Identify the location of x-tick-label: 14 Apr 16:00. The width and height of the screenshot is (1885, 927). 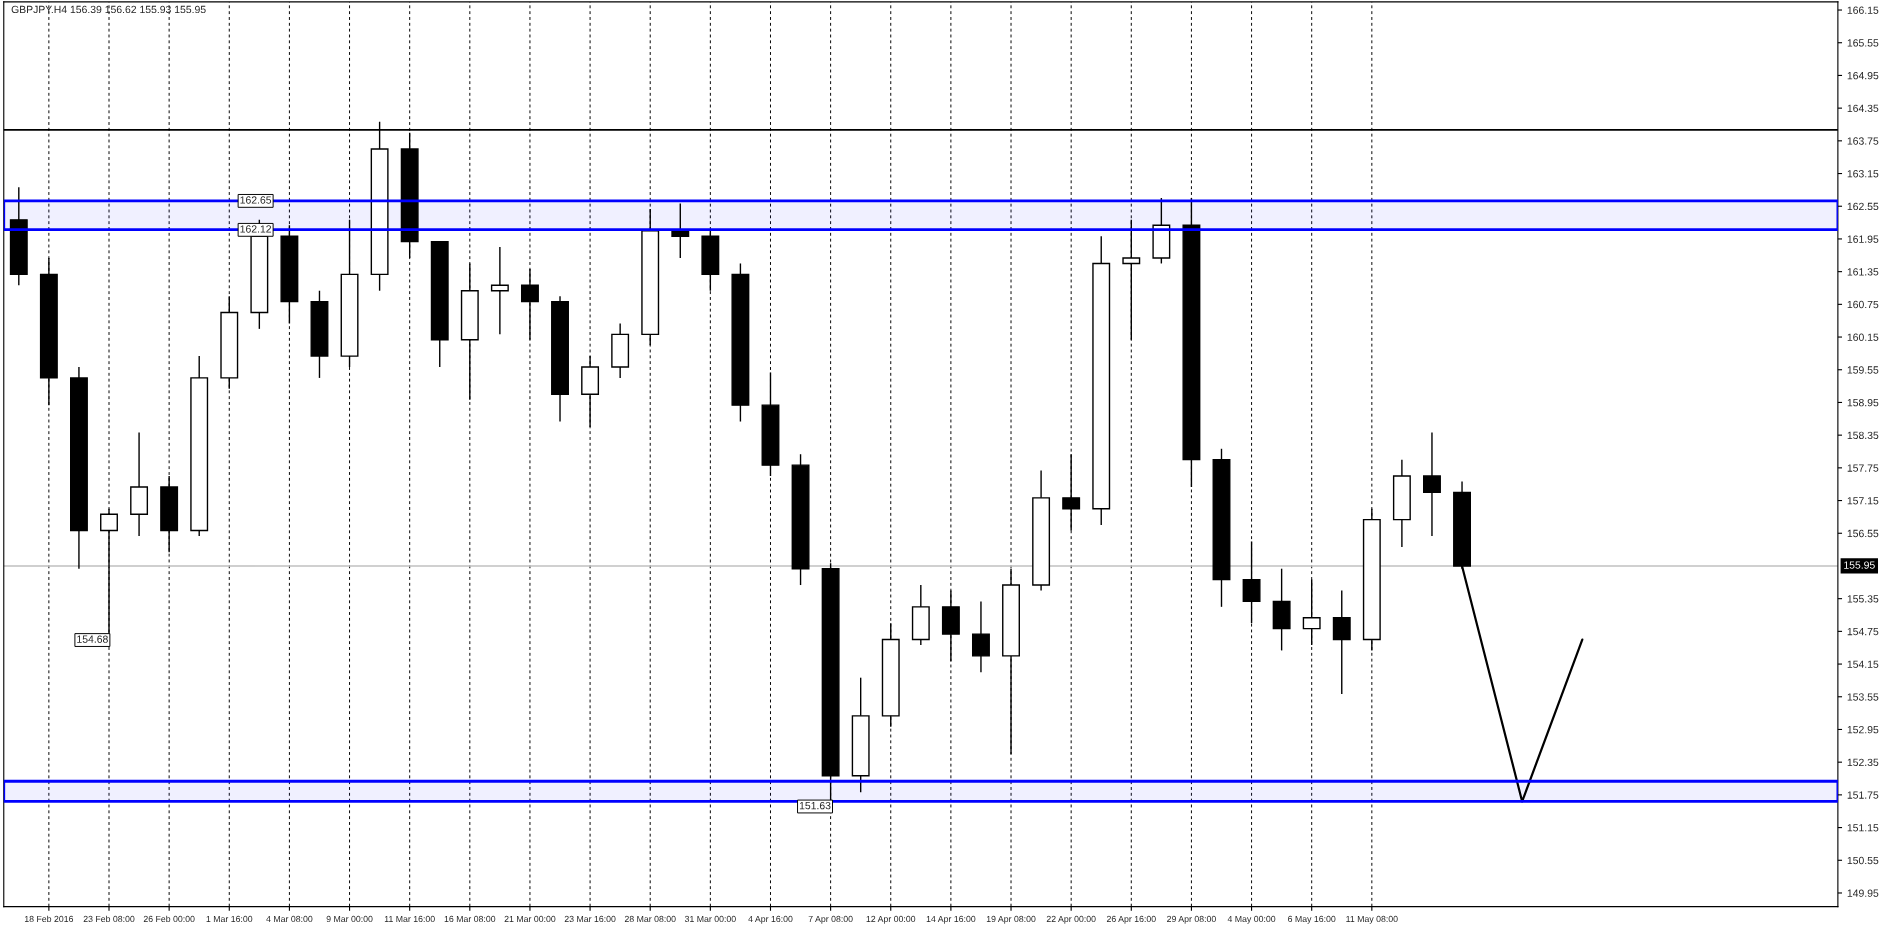
(951, 919).